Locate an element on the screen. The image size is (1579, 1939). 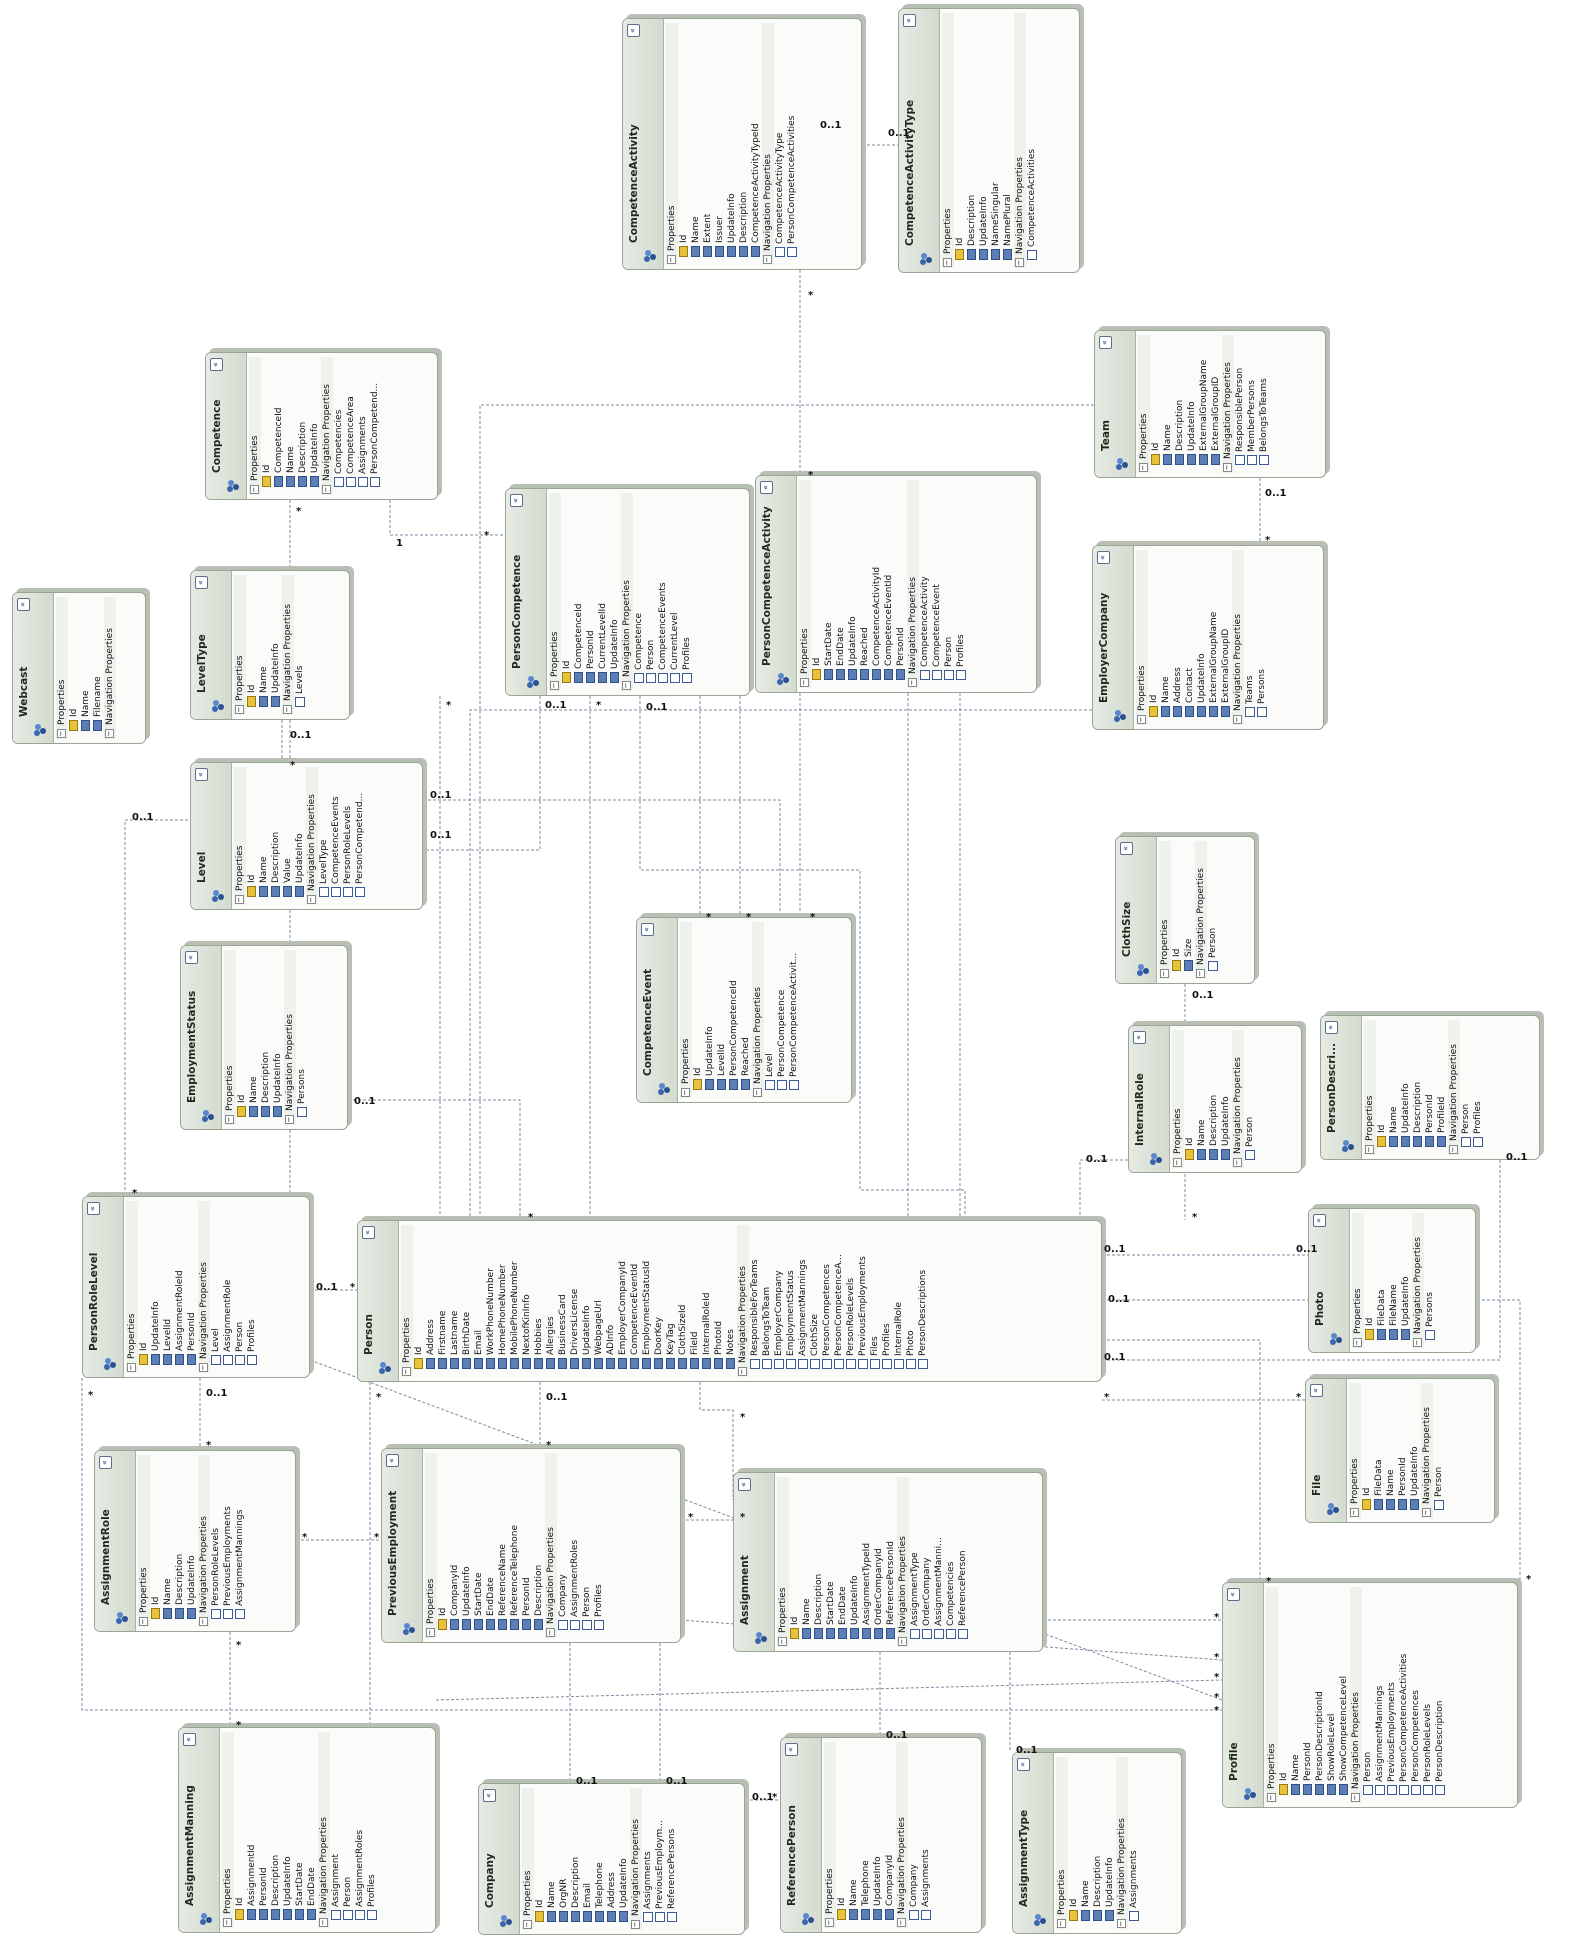
property-row: Allergies is located at coordinates (551, 1301).